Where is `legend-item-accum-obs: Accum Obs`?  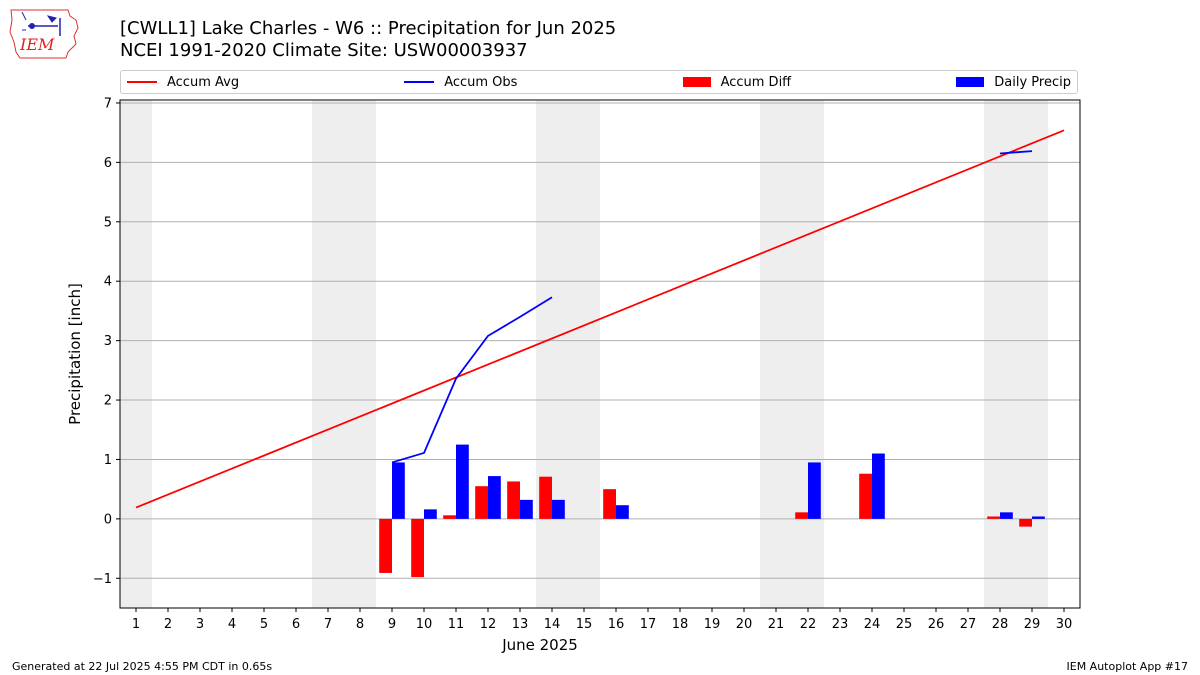
legend-item-accum-obs: Accum Obs is located at coordinates (460, 82).